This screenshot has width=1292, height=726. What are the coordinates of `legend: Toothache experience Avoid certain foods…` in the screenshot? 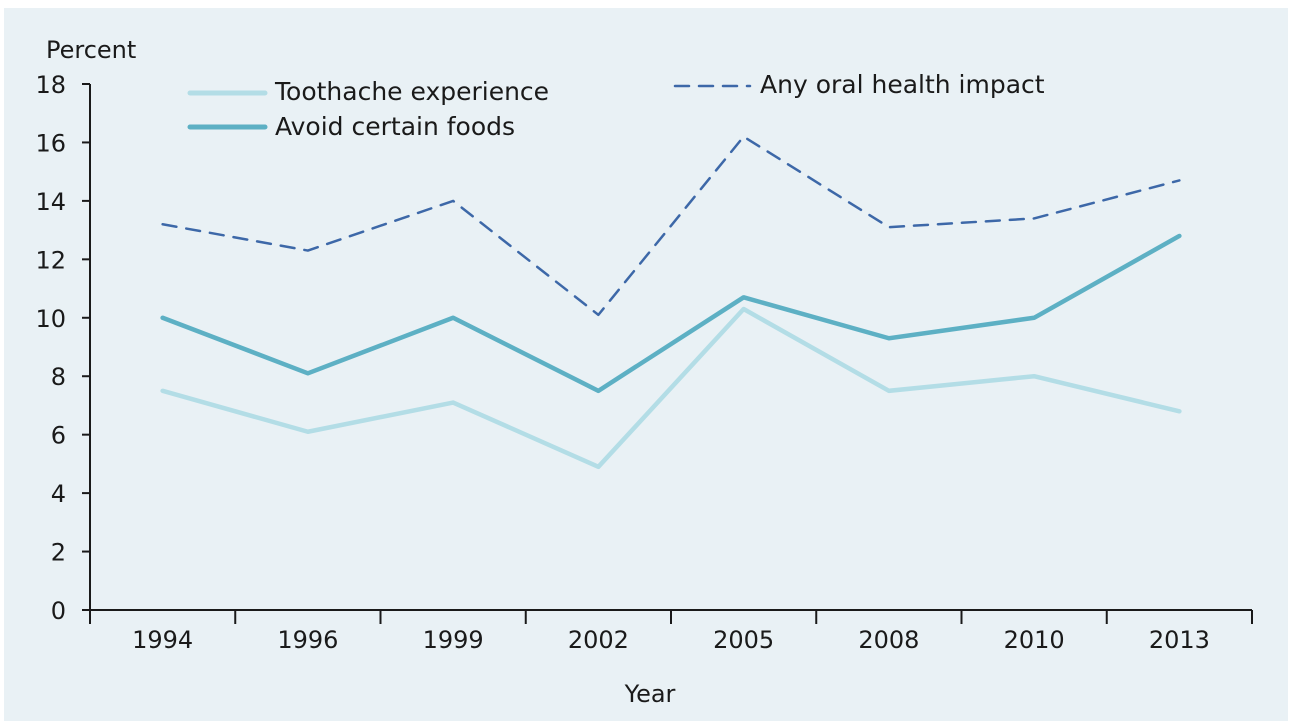 It's located at (616, 105).